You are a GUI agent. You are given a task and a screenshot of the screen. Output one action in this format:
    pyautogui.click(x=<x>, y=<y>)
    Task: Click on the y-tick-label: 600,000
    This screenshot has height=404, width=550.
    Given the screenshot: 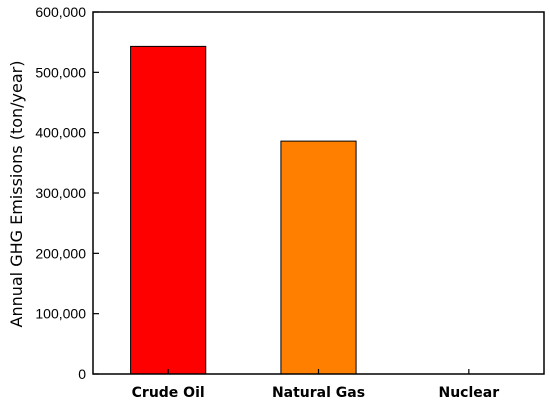 What is the action you would take?
    pyautogui.click(x=60, y=12)
    